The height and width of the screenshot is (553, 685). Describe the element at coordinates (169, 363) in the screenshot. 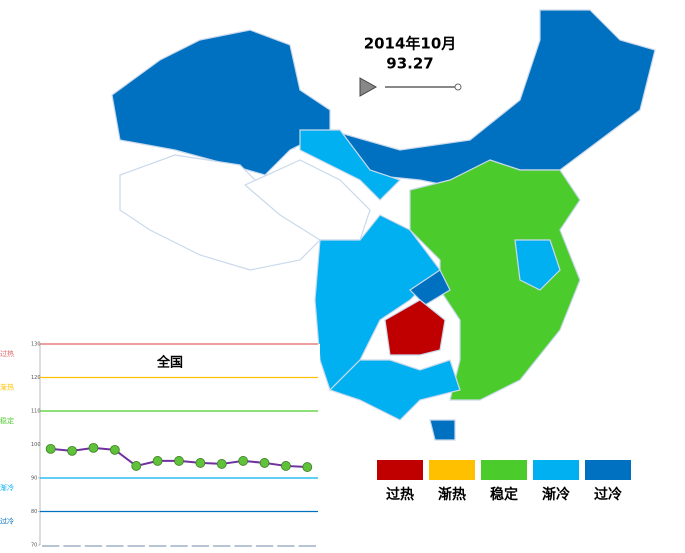

I see `chart-title: 全国` at that location.